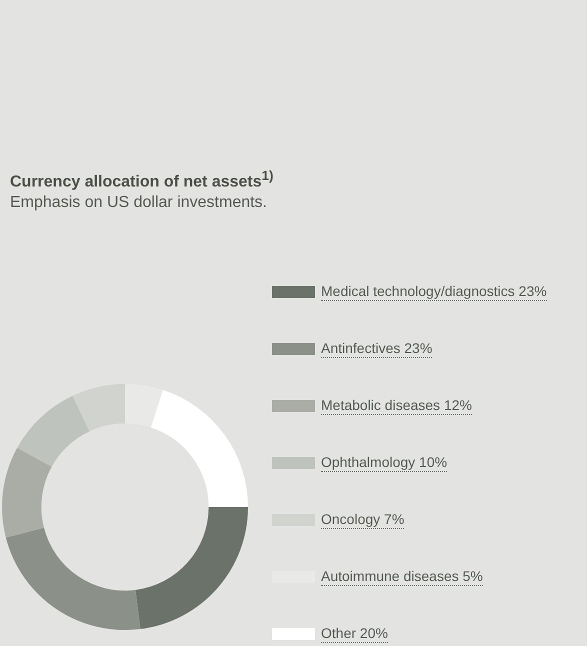  What do you see at coordinates (354, 634) in the screenshot?
I see `legend-label: Other 20%` at bounding box center [354, 634].